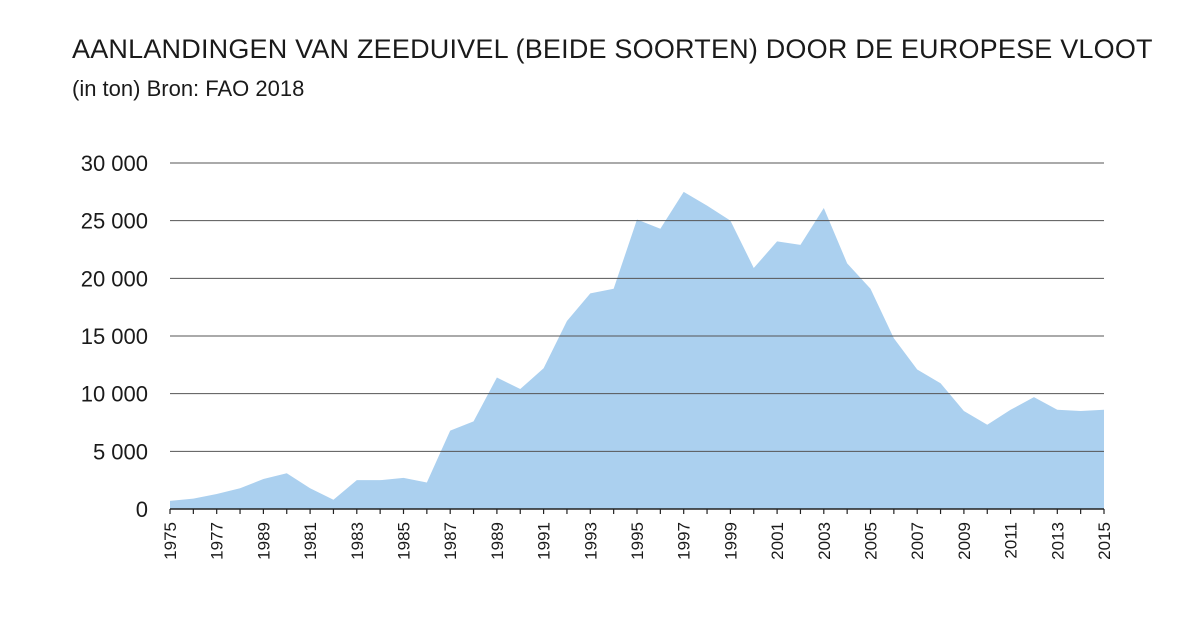 The height and width of the screenshot is (634, 1184). Describe the element at coordinates (217, 541) in the screenshot. I see `x-tick-label: 1977` at that location.